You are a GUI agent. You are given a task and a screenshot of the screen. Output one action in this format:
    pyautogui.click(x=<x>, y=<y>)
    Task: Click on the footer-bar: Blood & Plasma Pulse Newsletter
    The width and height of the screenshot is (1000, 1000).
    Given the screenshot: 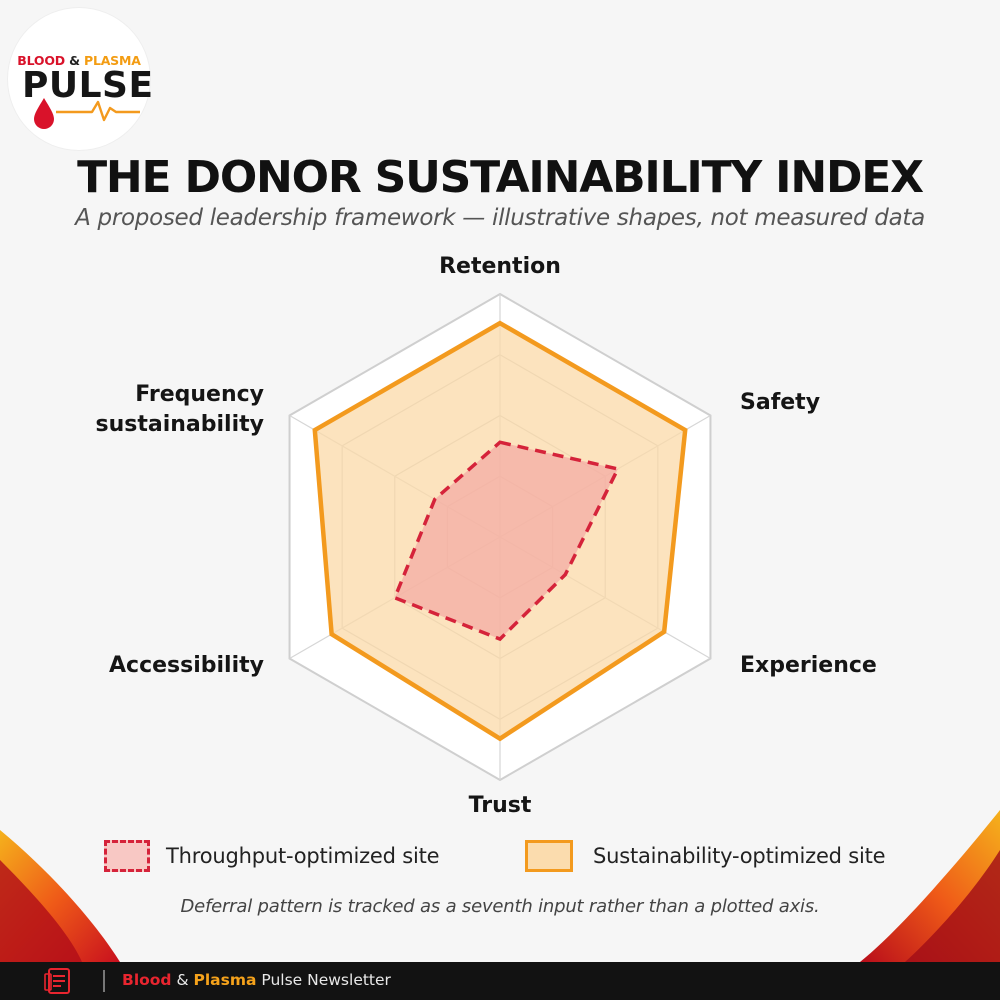 What is the action you would take?
    pyautogui.click(x=500, y=981)
    